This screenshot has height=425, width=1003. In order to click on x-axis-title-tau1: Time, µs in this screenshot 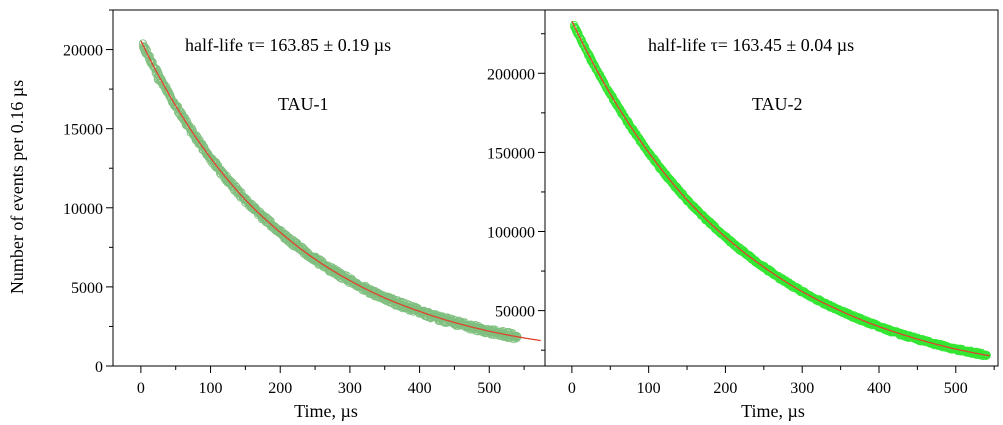, I will do `click(326, 411)`.